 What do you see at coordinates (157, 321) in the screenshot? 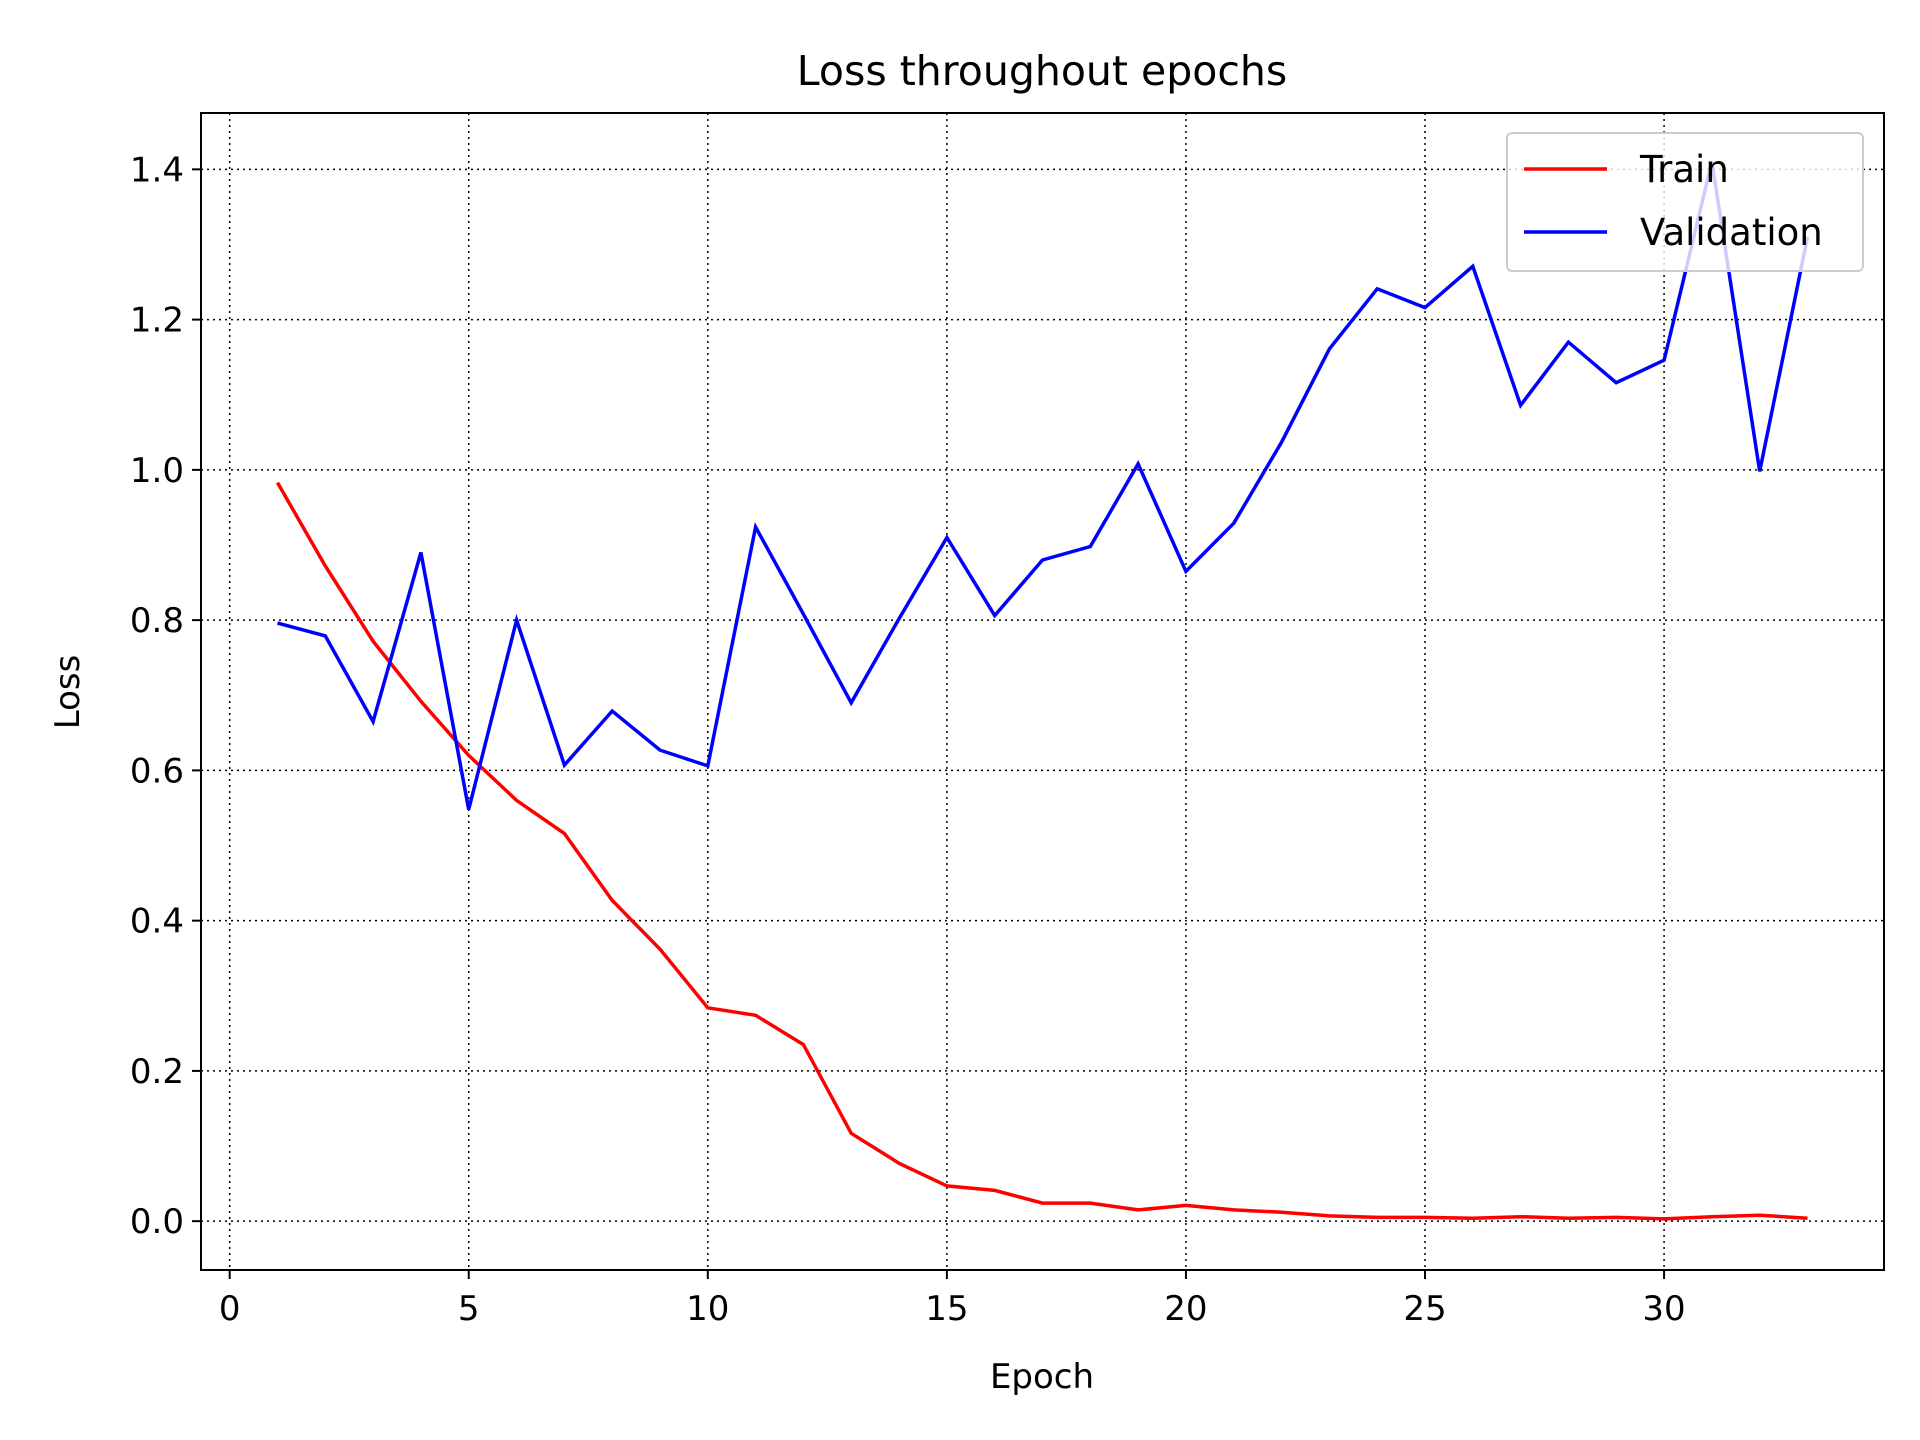
I see `y-tick-label: 1.2` at bounding box center [157, 321].